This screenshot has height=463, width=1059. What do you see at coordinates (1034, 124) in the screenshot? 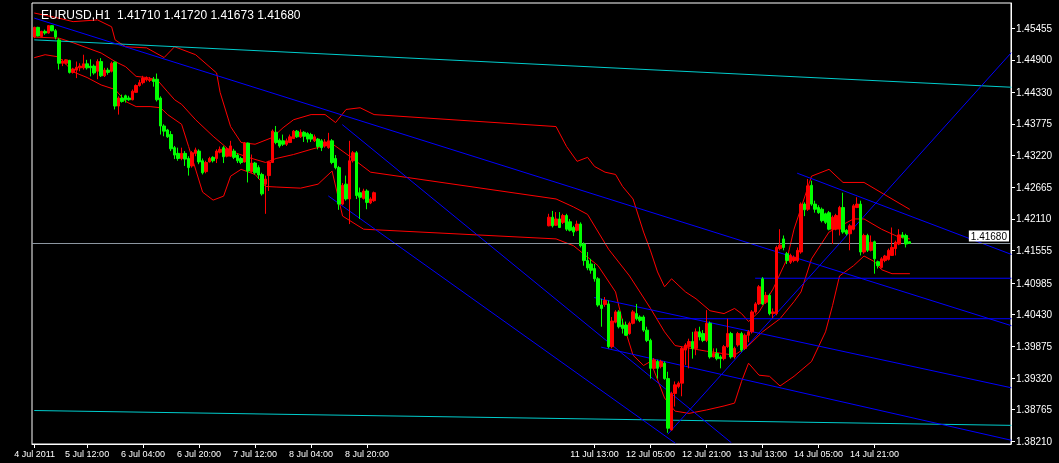
I see `y-tick-label: 1.43775` at bounding box center [1034, 124].